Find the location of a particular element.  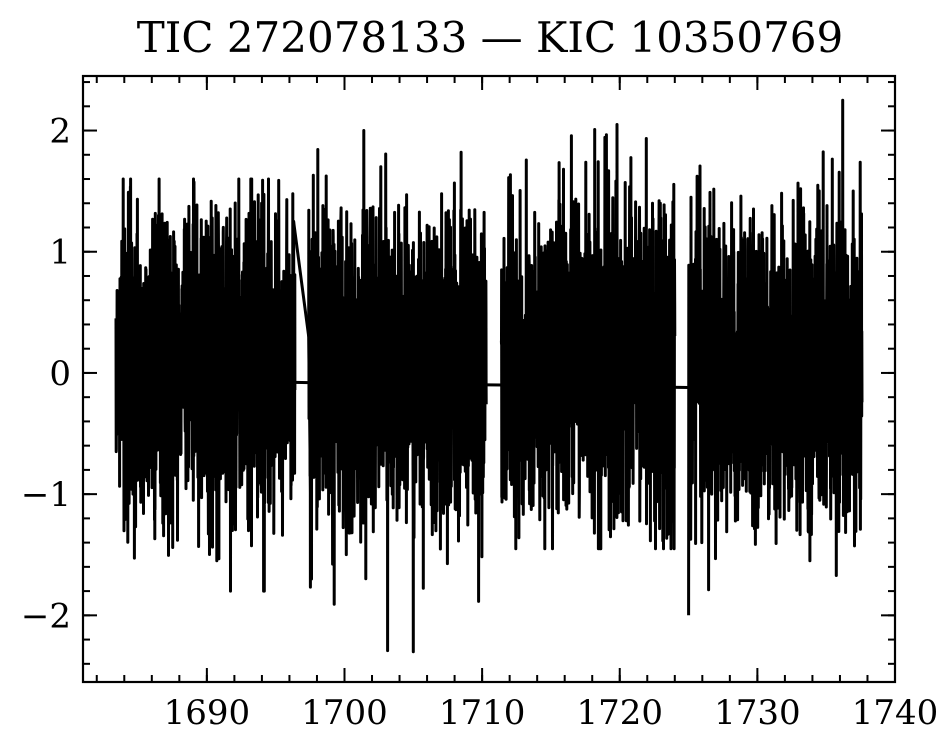

x-tick-label: 1720 is located at coordinates (619, 713).